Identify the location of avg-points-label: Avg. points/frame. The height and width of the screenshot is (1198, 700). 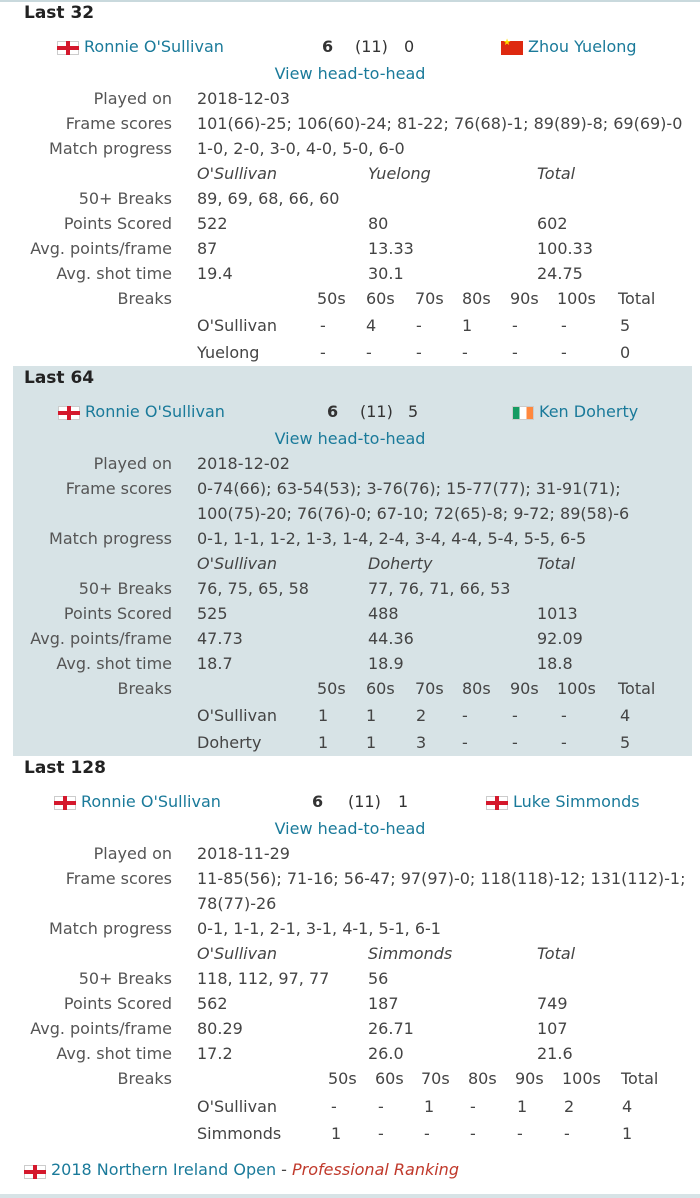
(101, 1028).